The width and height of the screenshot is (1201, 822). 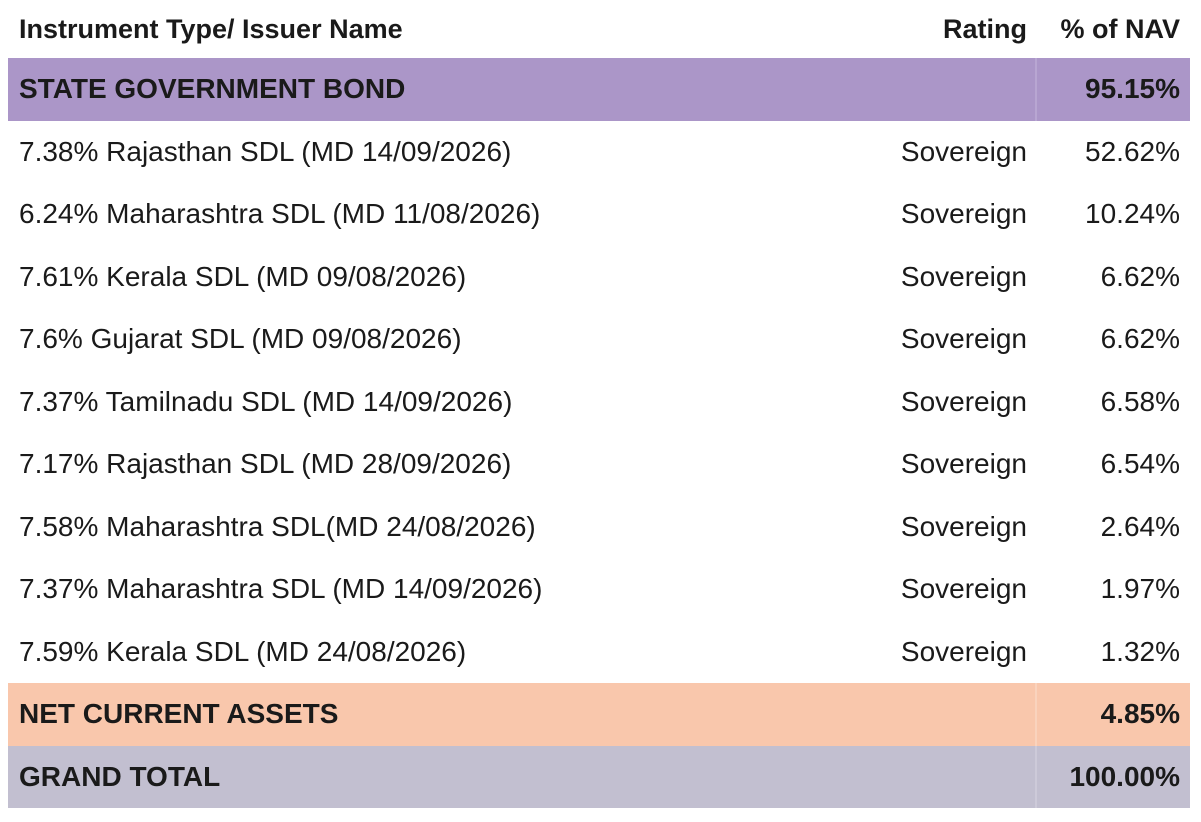 What do you see at coordinates (266, 401) in the screenshot?
I see `instrument-name: 7.37% Tamilnadu SDL (MD 14/09/2026)` at bounding box center [266, 401].